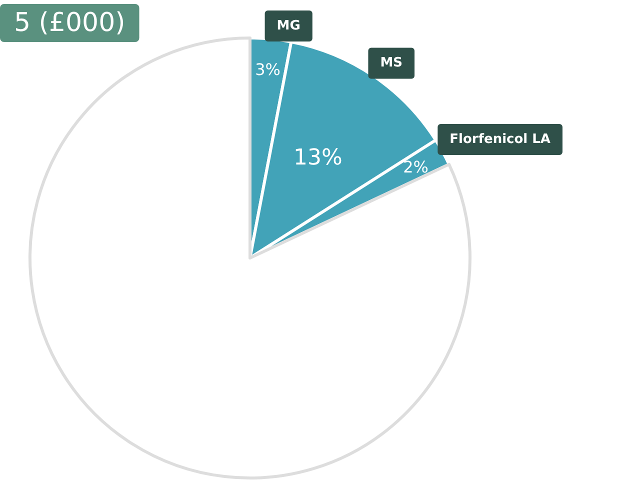 This screenshot has width=625, height=482. I want to click on slice-label: MG, so click(288, 26).